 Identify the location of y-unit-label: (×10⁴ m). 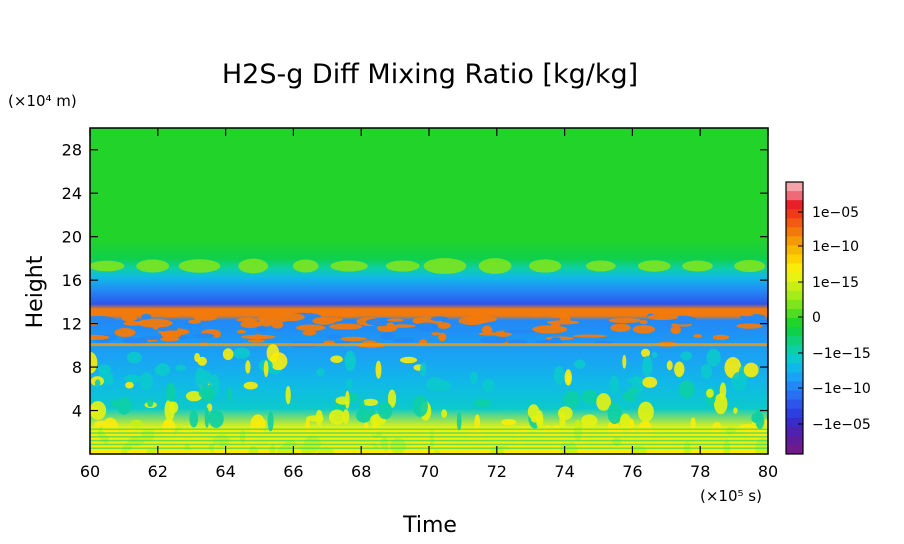
(42, 101).